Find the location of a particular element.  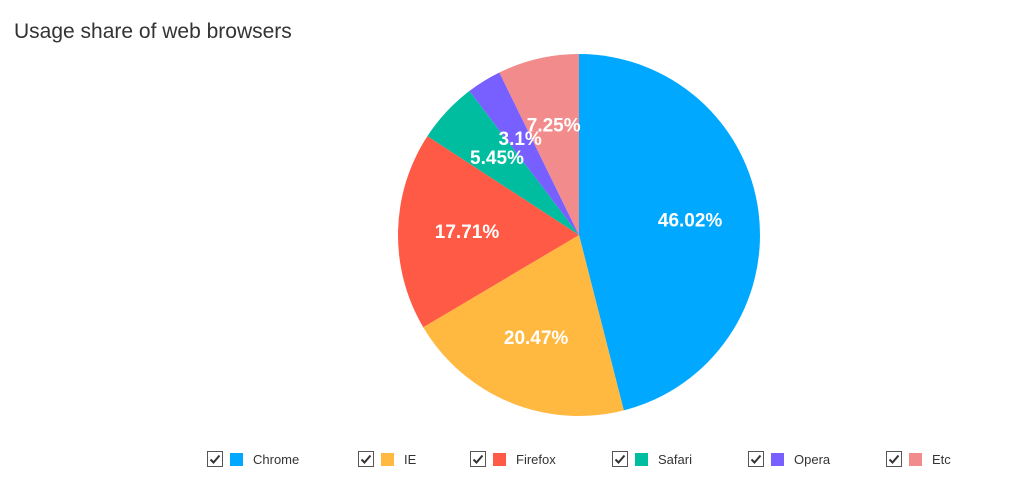

legend-swatch-etc is located at coordinates (915, 459).